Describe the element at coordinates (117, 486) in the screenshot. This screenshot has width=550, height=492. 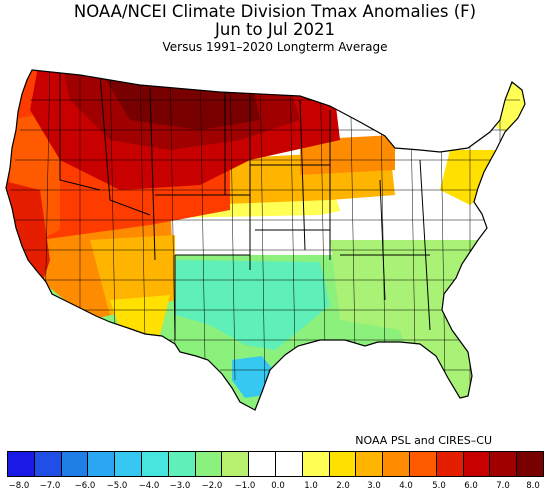
I see `legend-tick-label: −5.0` at that location.